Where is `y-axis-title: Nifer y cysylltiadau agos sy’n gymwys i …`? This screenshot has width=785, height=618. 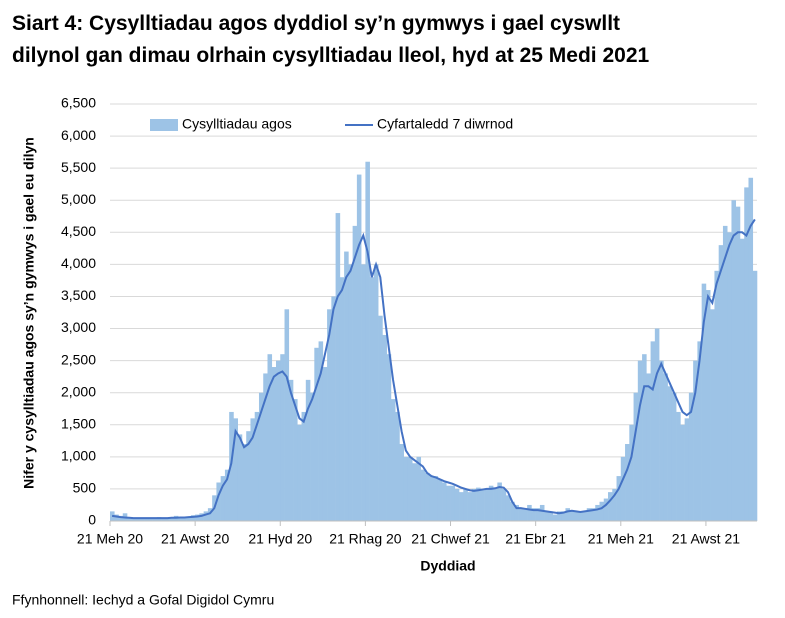 y-axis-title: Nifer y cysylltiadau agos sy’n gymwys i … is located at coordinates (29, 313).